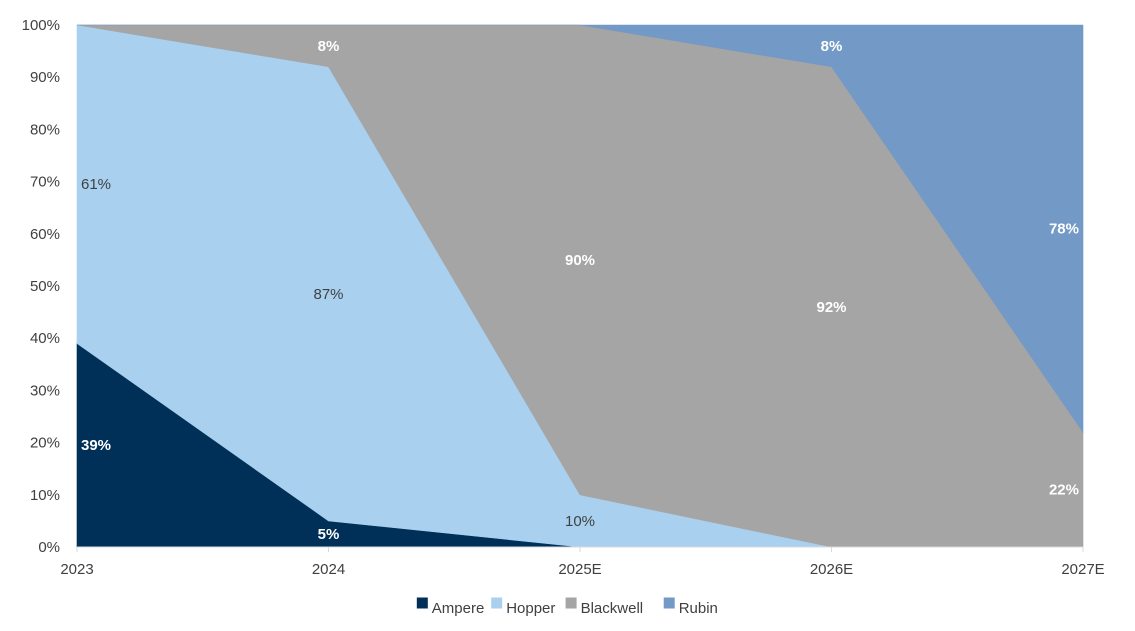  What do you see at coordinates (45, 77) in the screenshot?
I see `y-tick-label: 90%` at bounding box center [45, 77].